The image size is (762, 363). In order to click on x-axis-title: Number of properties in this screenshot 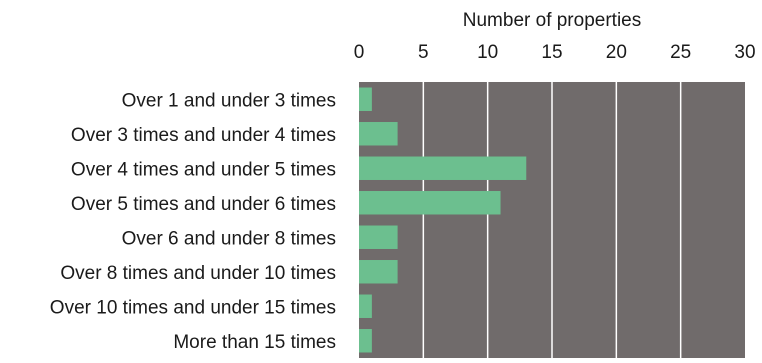, I will do `click(552, 20)`.